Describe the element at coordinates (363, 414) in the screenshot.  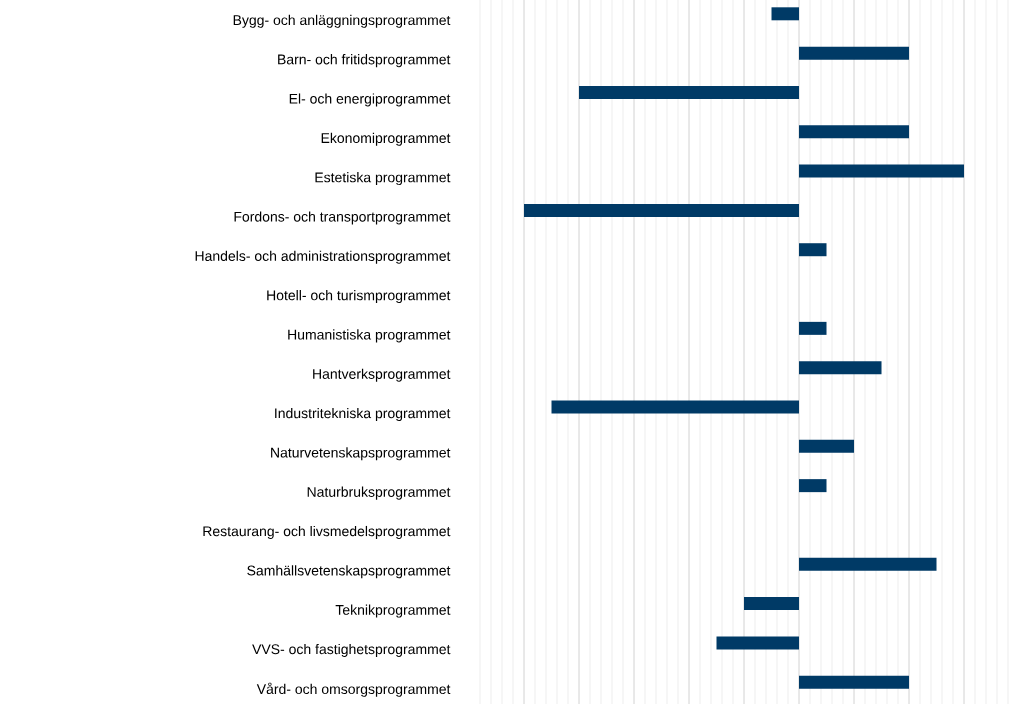
I see `y-tick-label: Industritekniska programmet` at that location.